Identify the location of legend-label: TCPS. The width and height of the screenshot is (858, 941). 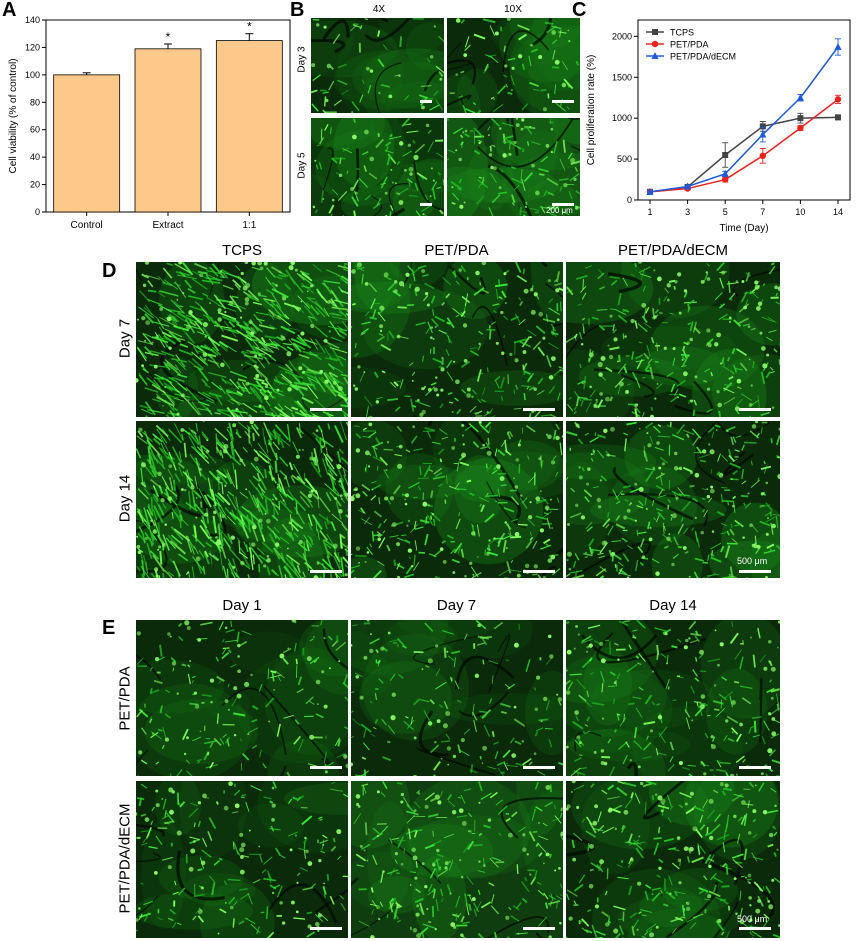
(682, 33).